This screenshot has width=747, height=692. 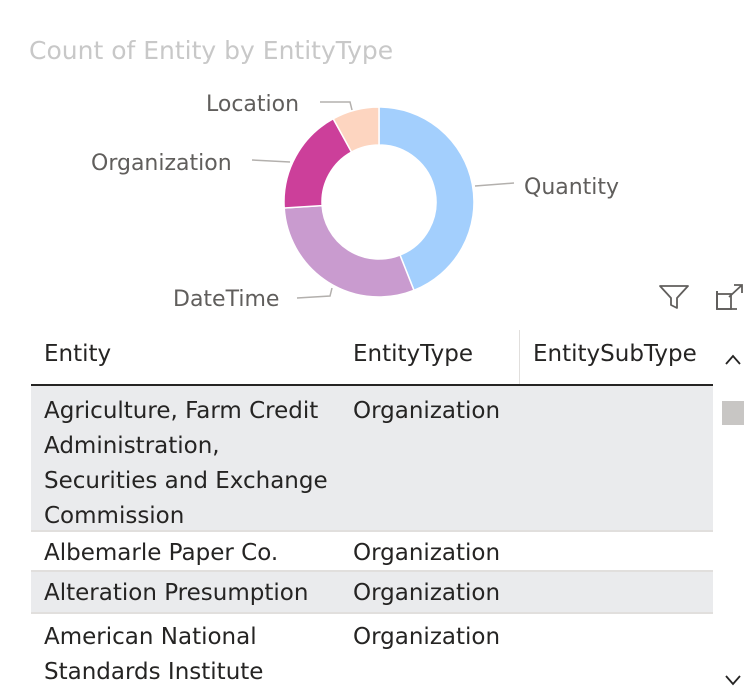 What do you see at coordinates (161, 163) in the screenshot?
I see `slice-label-organization: Organization` at bounding box center [161, 163].